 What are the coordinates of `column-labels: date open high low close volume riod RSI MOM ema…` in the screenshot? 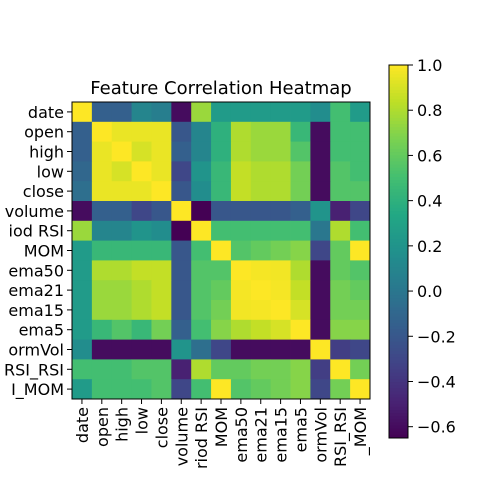 It's located at (222, 434).